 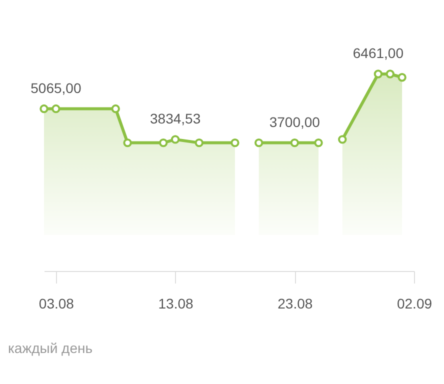 What do you see at coordinates (294, 122) in the screenshot?
I see `data-label: 3700,00` at bounding box center [294, 122].